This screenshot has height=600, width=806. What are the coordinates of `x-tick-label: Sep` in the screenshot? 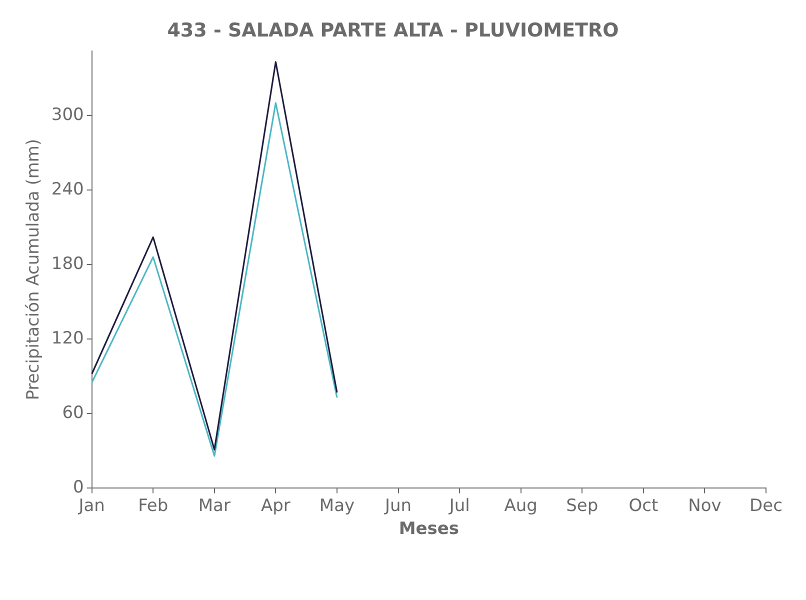 It's located at (582, 506).